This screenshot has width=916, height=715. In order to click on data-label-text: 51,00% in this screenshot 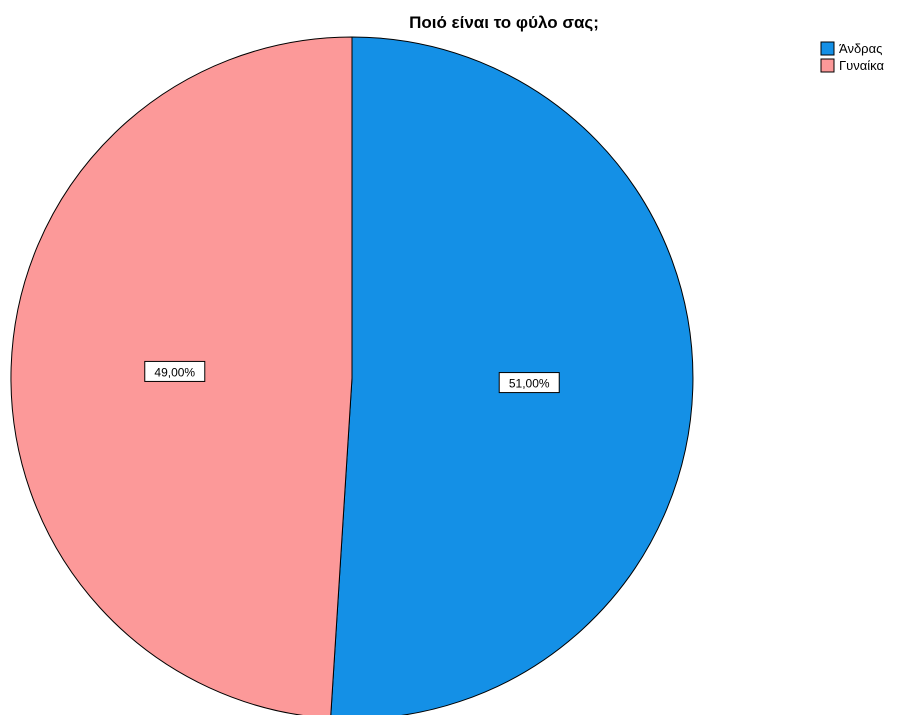, I will do `click(529, 384)`.